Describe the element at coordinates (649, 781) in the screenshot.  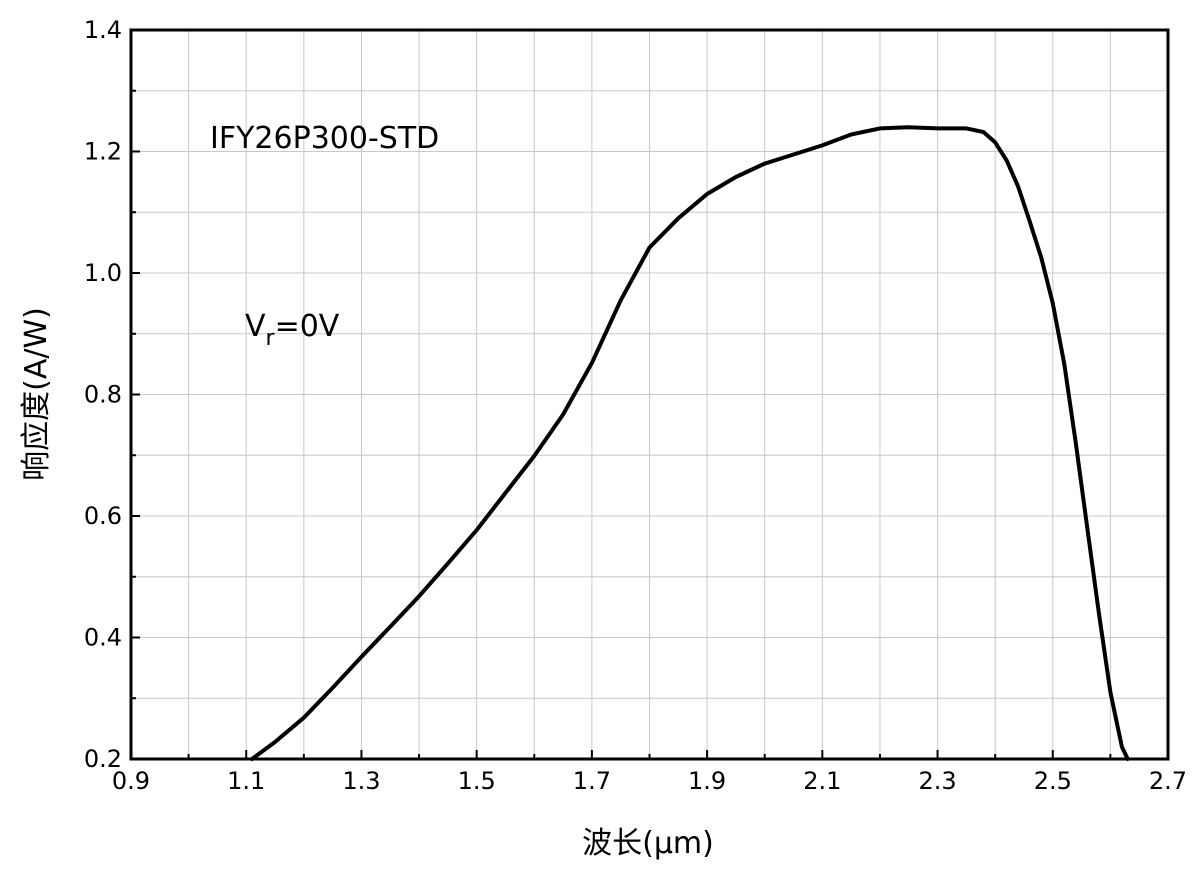
I see `x-tick-labels: 0.9 1.1 1.3 1.5 1.7 1.9 2.1 2.3 2.5 2.7` at that location.